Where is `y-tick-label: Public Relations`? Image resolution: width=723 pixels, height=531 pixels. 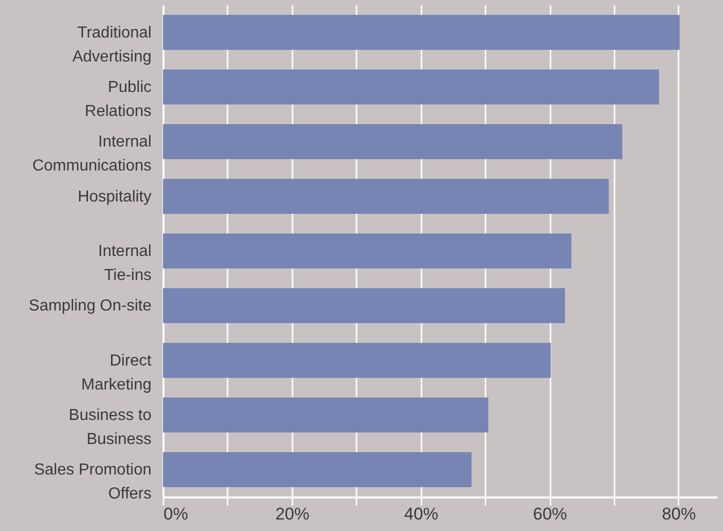
y-tick-label: Public Relations is located at coordinates (118, 99).